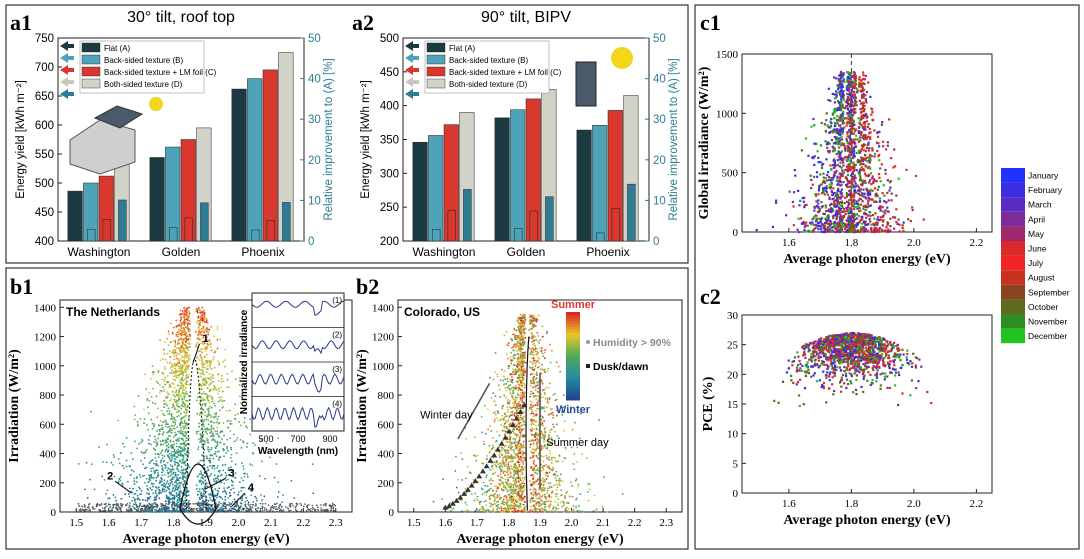 The image size is (1084, 559). I want to click on bar, so click(584, 185).